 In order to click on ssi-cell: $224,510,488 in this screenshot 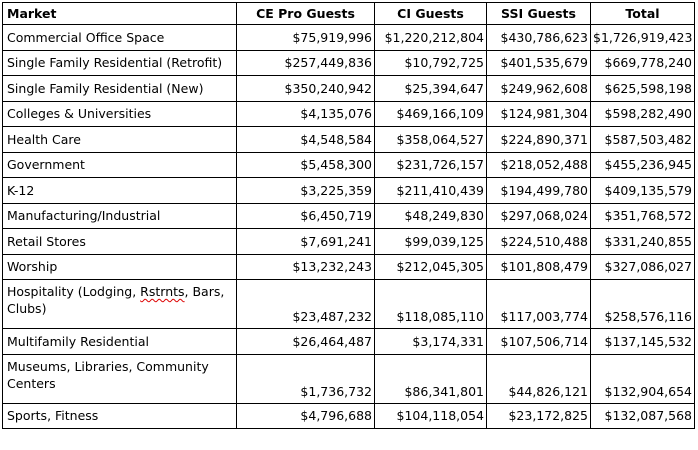, I will do `click(538, 241)`.